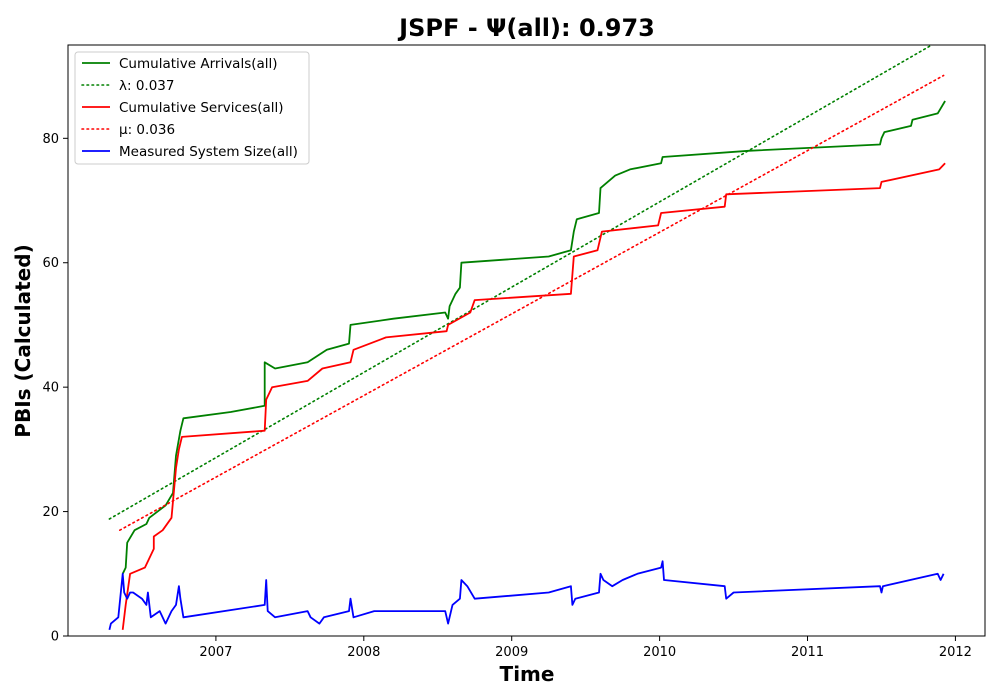 The height and width of the screenshot is (700, 1000). What do you see at coordinates (146, 86) in the screenshot?
I see `legend-label: λ: 0.037` at bounding box center [146, 86].